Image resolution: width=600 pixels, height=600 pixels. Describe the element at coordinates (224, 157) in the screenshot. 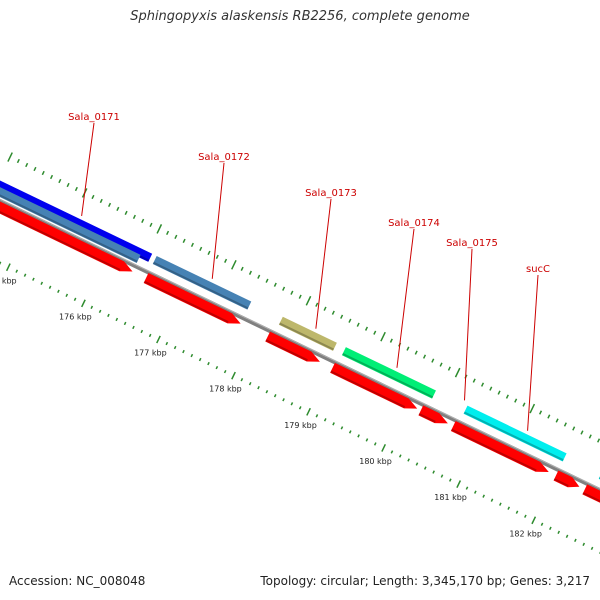

I see `gene-label: Sala_0172` at that location.